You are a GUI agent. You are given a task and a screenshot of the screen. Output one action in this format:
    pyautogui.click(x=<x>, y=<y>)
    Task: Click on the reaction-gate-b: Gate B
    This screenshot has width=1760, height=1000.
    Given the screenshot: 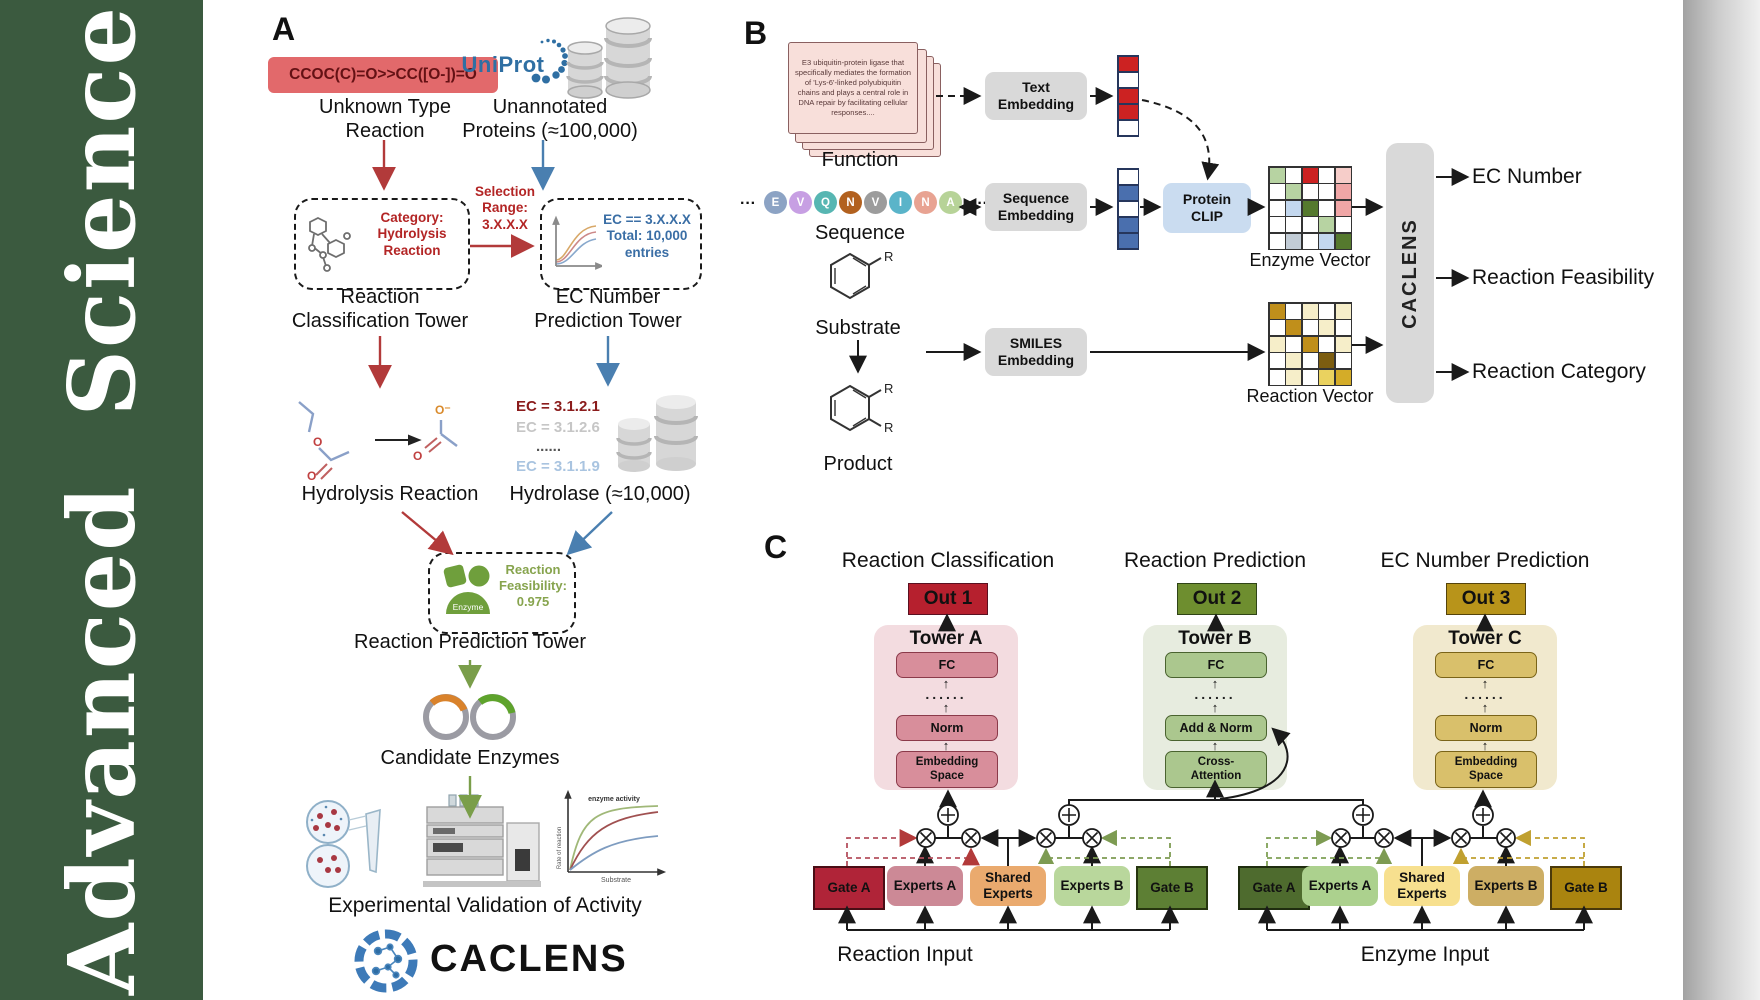 What is the action you would take?
    pyautogui.click(x=1172, y=888)
    